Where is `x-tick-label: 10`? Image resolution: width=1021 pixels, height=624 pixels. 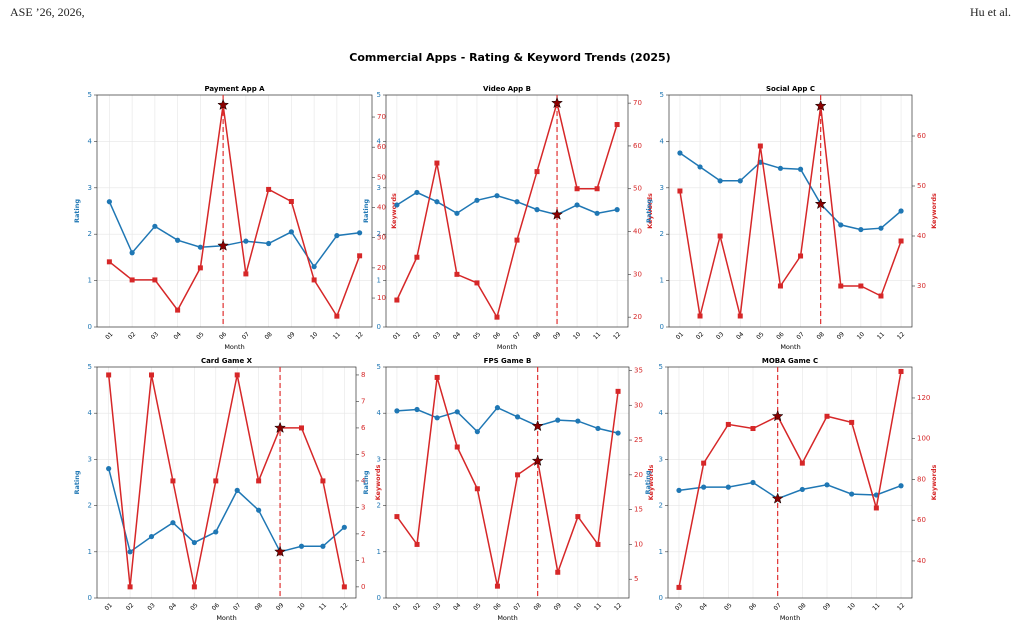
x-tick-label: 10 is located at coordinates (852, 607).